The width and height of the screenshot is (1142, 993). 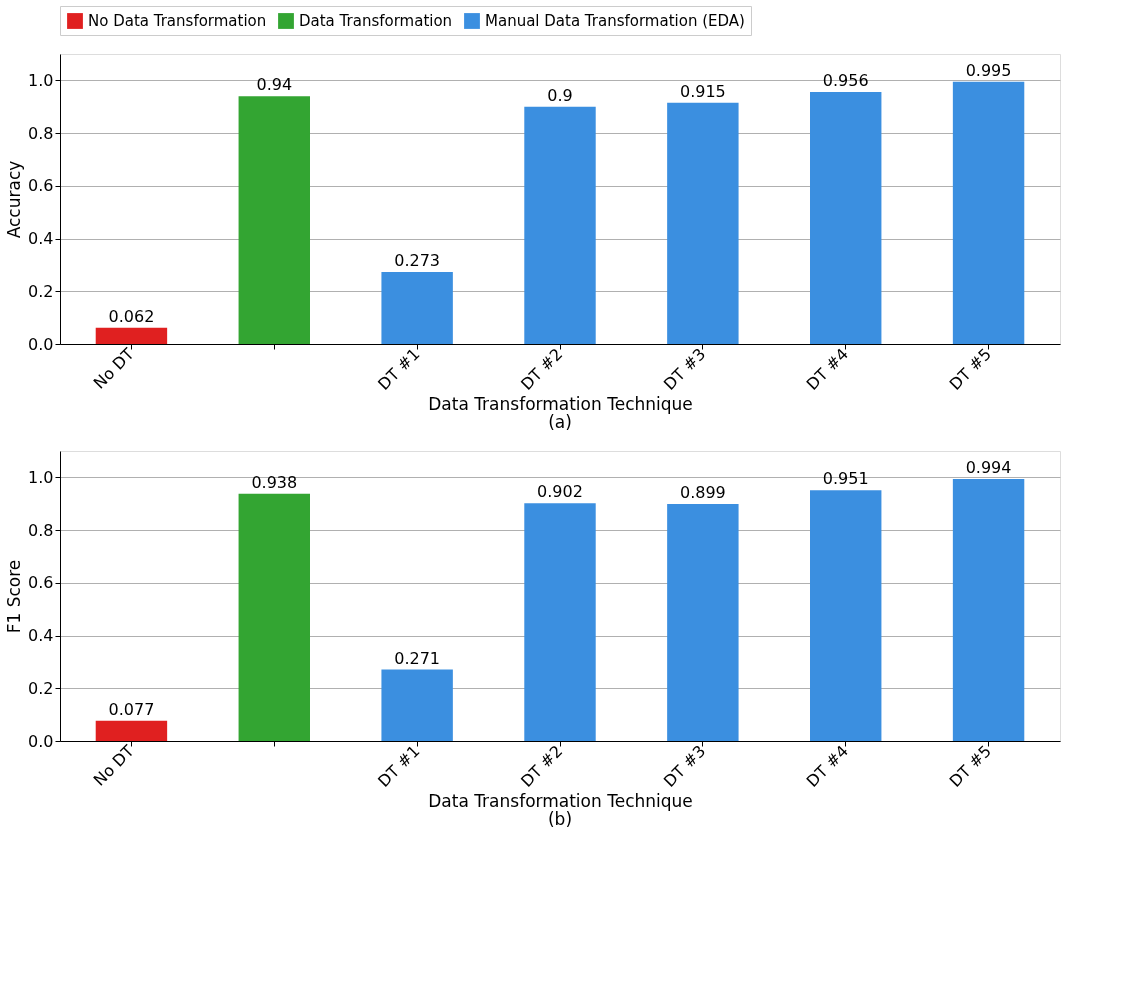 What do you see at coordinates (702, 492) in the screenshot?
I see `data-label: 0.899` at bounding box center [702, 492].